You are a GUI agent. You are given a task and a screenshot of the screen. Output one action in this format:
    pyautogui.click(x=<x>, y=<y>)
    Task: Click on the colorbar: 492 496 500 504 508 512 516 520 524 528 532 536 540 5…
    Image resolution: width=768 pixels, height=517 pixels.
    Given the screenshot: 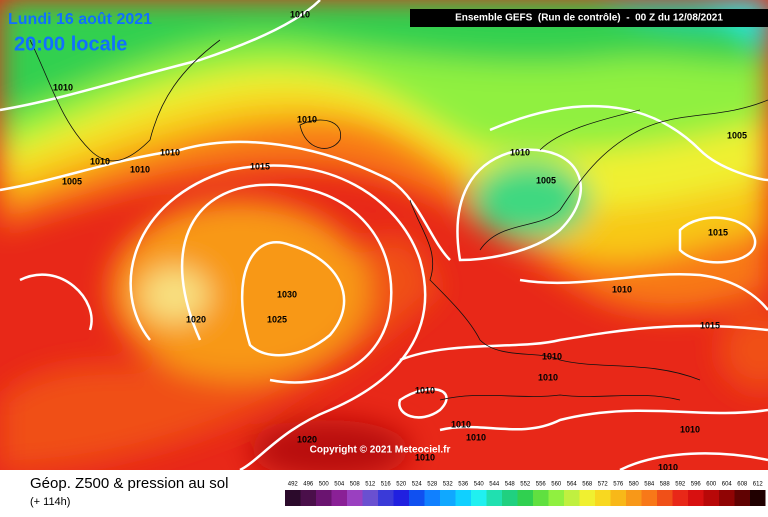 What is the action you would take?
    pyautogui.click(x=525, y=494)
    